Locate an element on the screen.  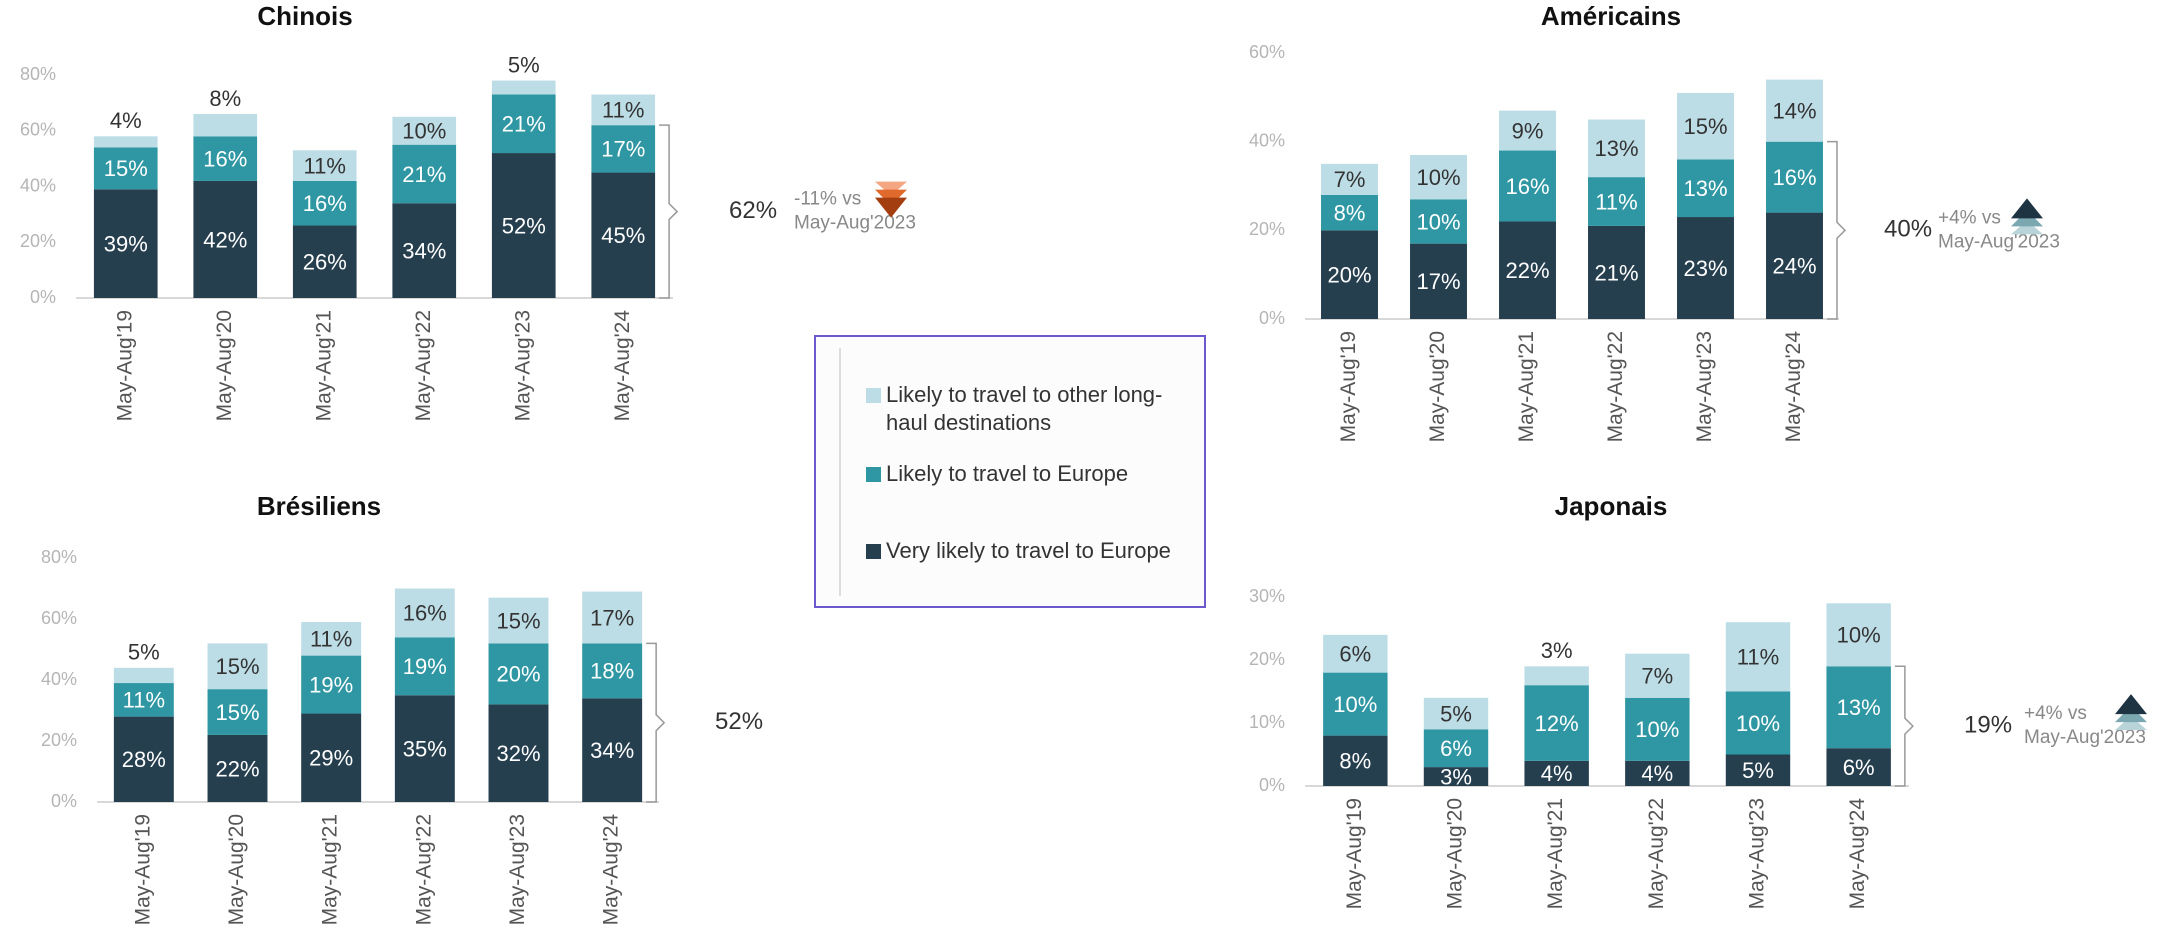
x-tick-label: May-Aug'21 is located at coordinates (323, 365).